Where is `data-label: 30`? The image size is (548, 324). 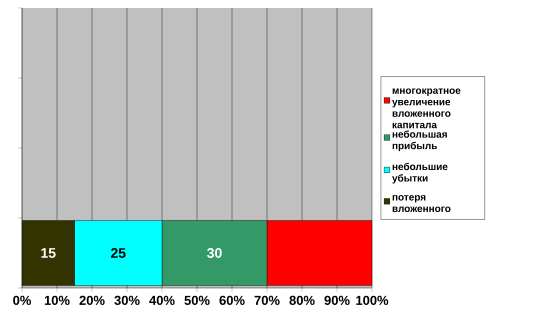
data-label: 30 is located at coordinates (214, 253).